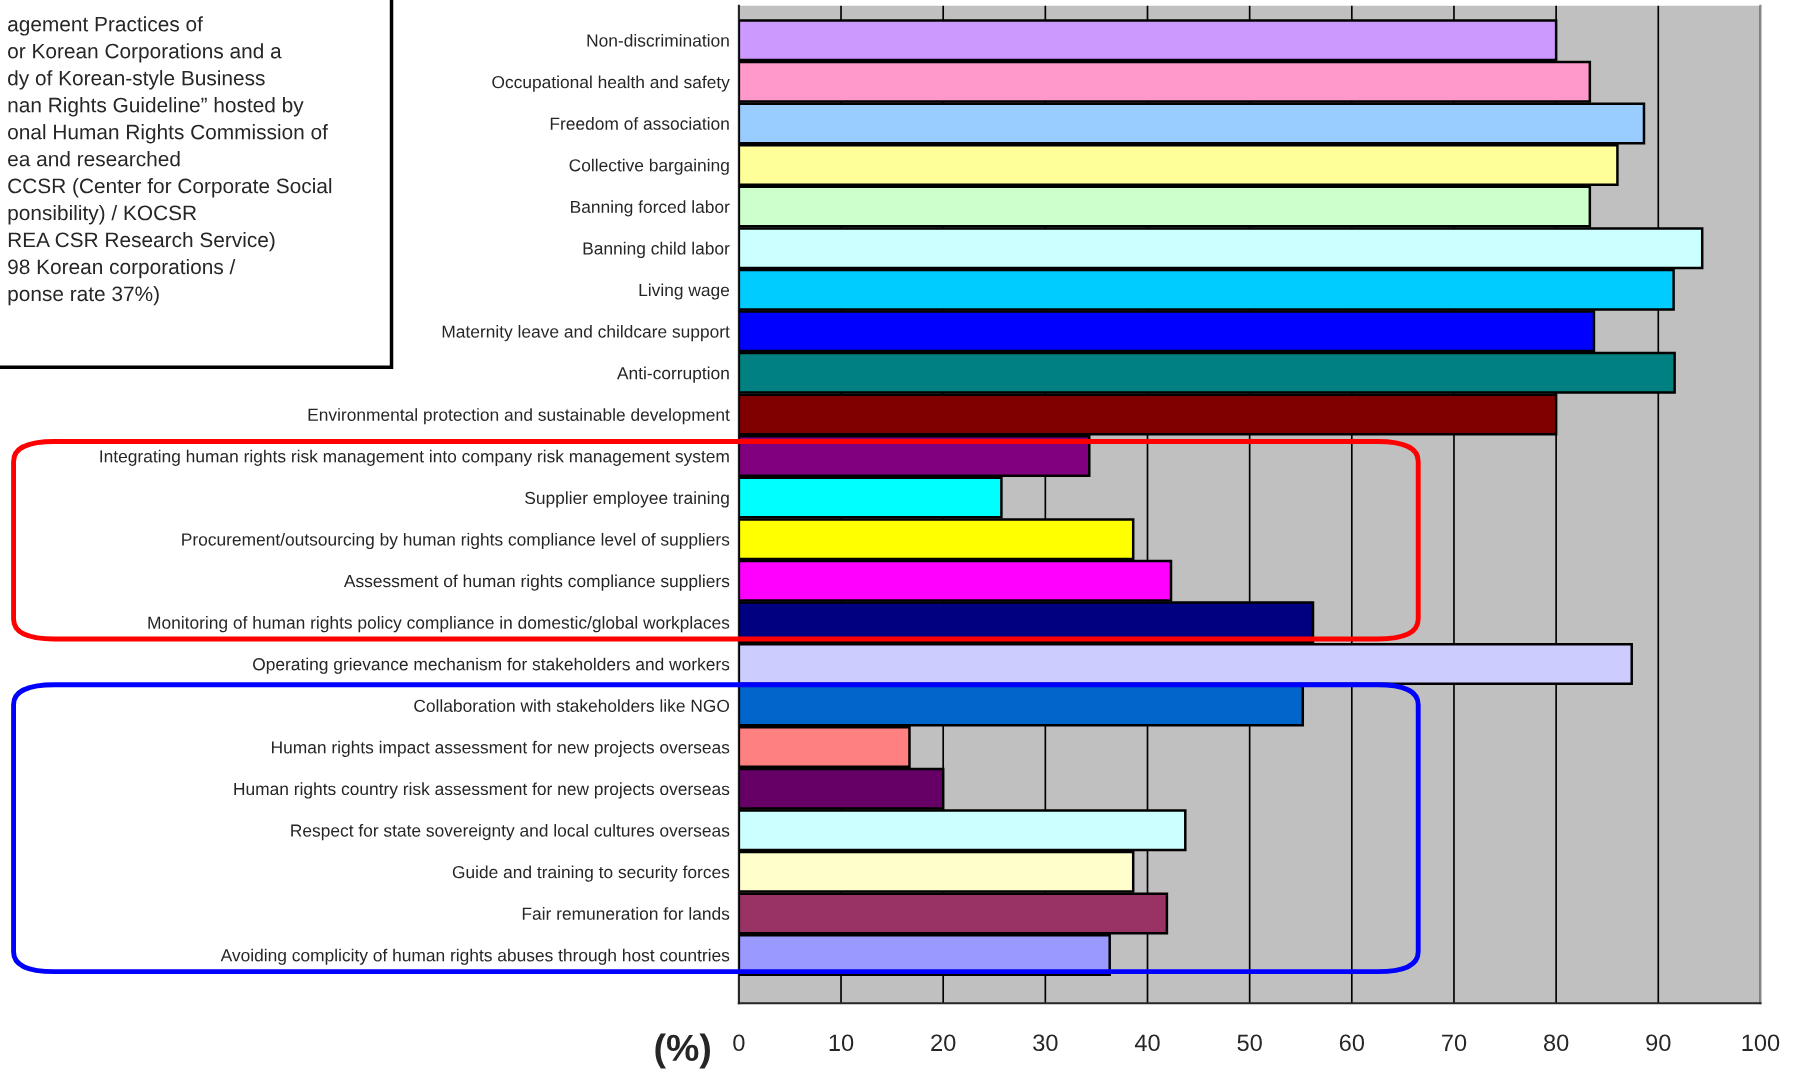 This screenshot has height=1080, width=1796. I want to click on y-tick-label: Collective bargaining, so click(649, 166).